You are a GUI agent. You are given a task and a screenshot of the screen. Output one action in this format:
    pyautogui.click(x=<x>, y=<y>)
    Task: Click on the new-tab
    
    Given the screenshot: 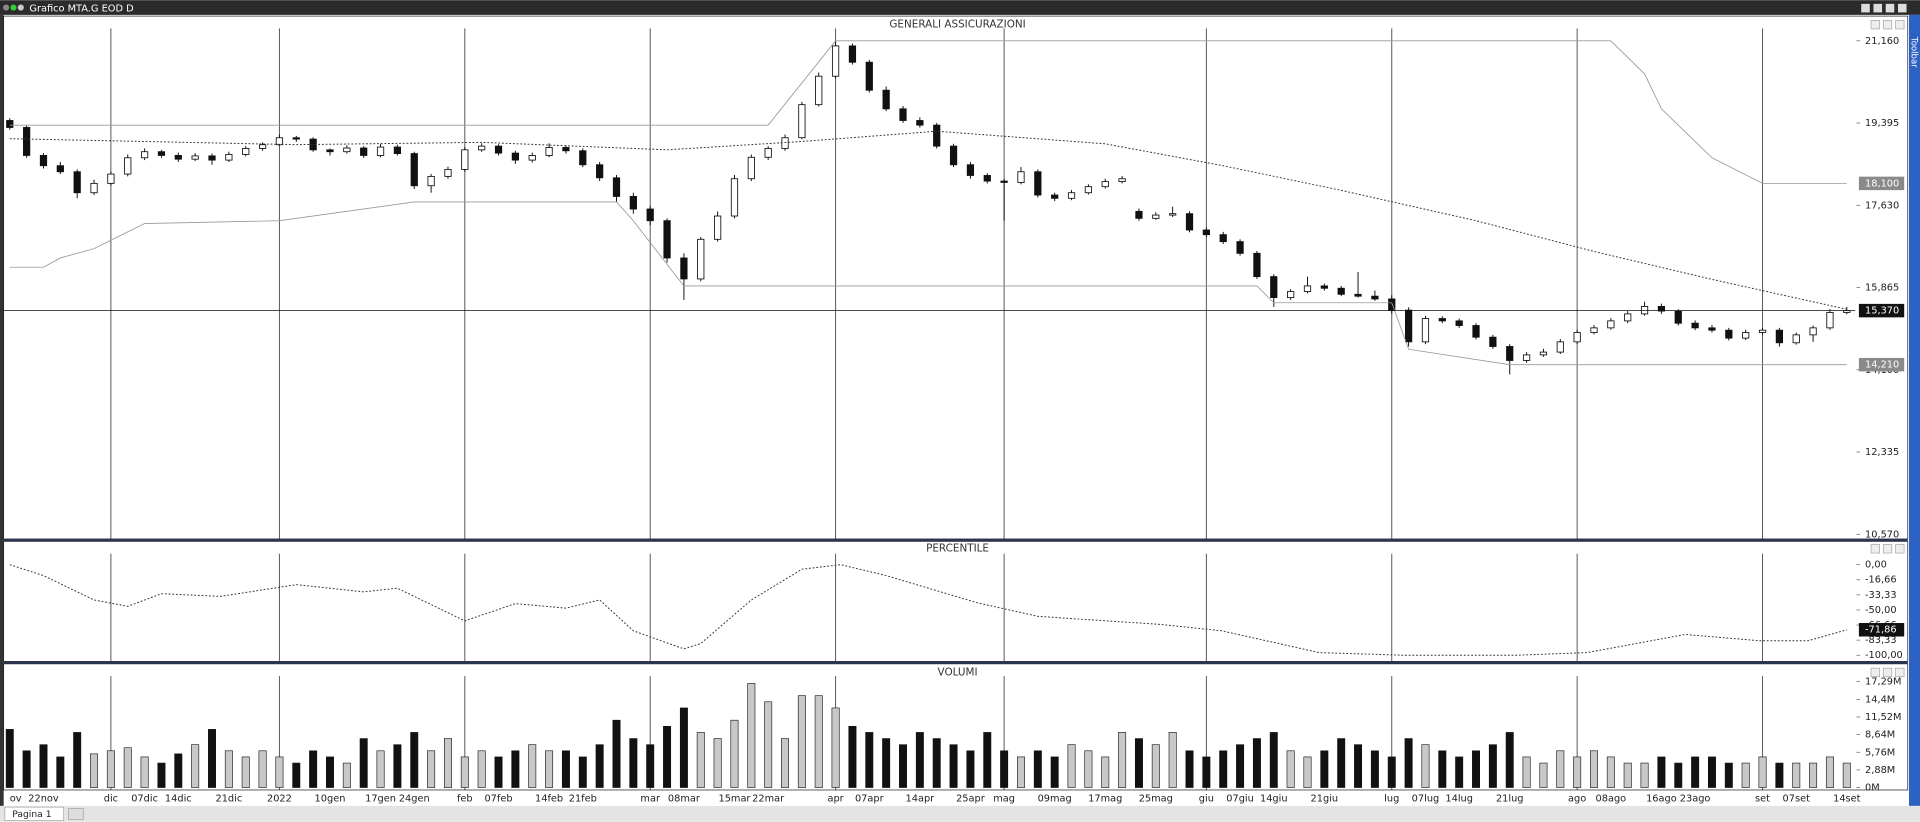 What is the action you would take?
    pyautogui.click(x=76, y=814)
    